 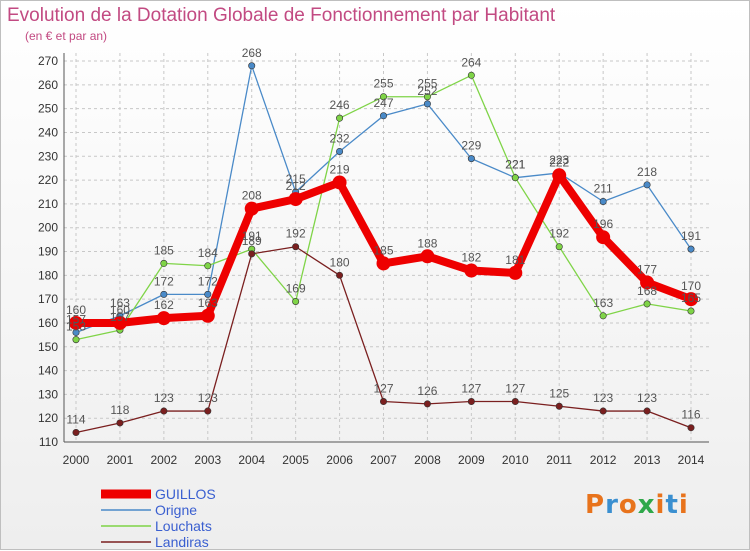 What do you see at coordinates (48, 180) in the screenshot?
I see `y-tick-label: 220` at bounding box center [48, 180].